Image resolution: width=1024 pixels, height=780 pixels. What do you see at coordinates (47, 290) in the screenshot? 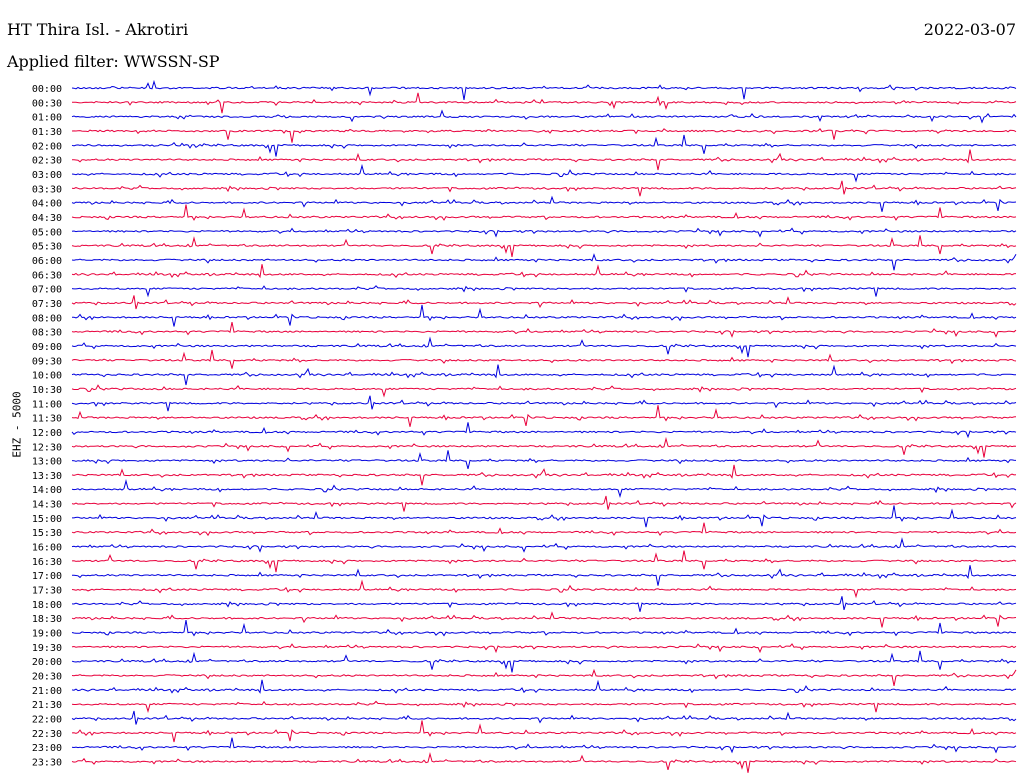
I see `row-label-0700: 07:00` at bounding box center [47, 290].